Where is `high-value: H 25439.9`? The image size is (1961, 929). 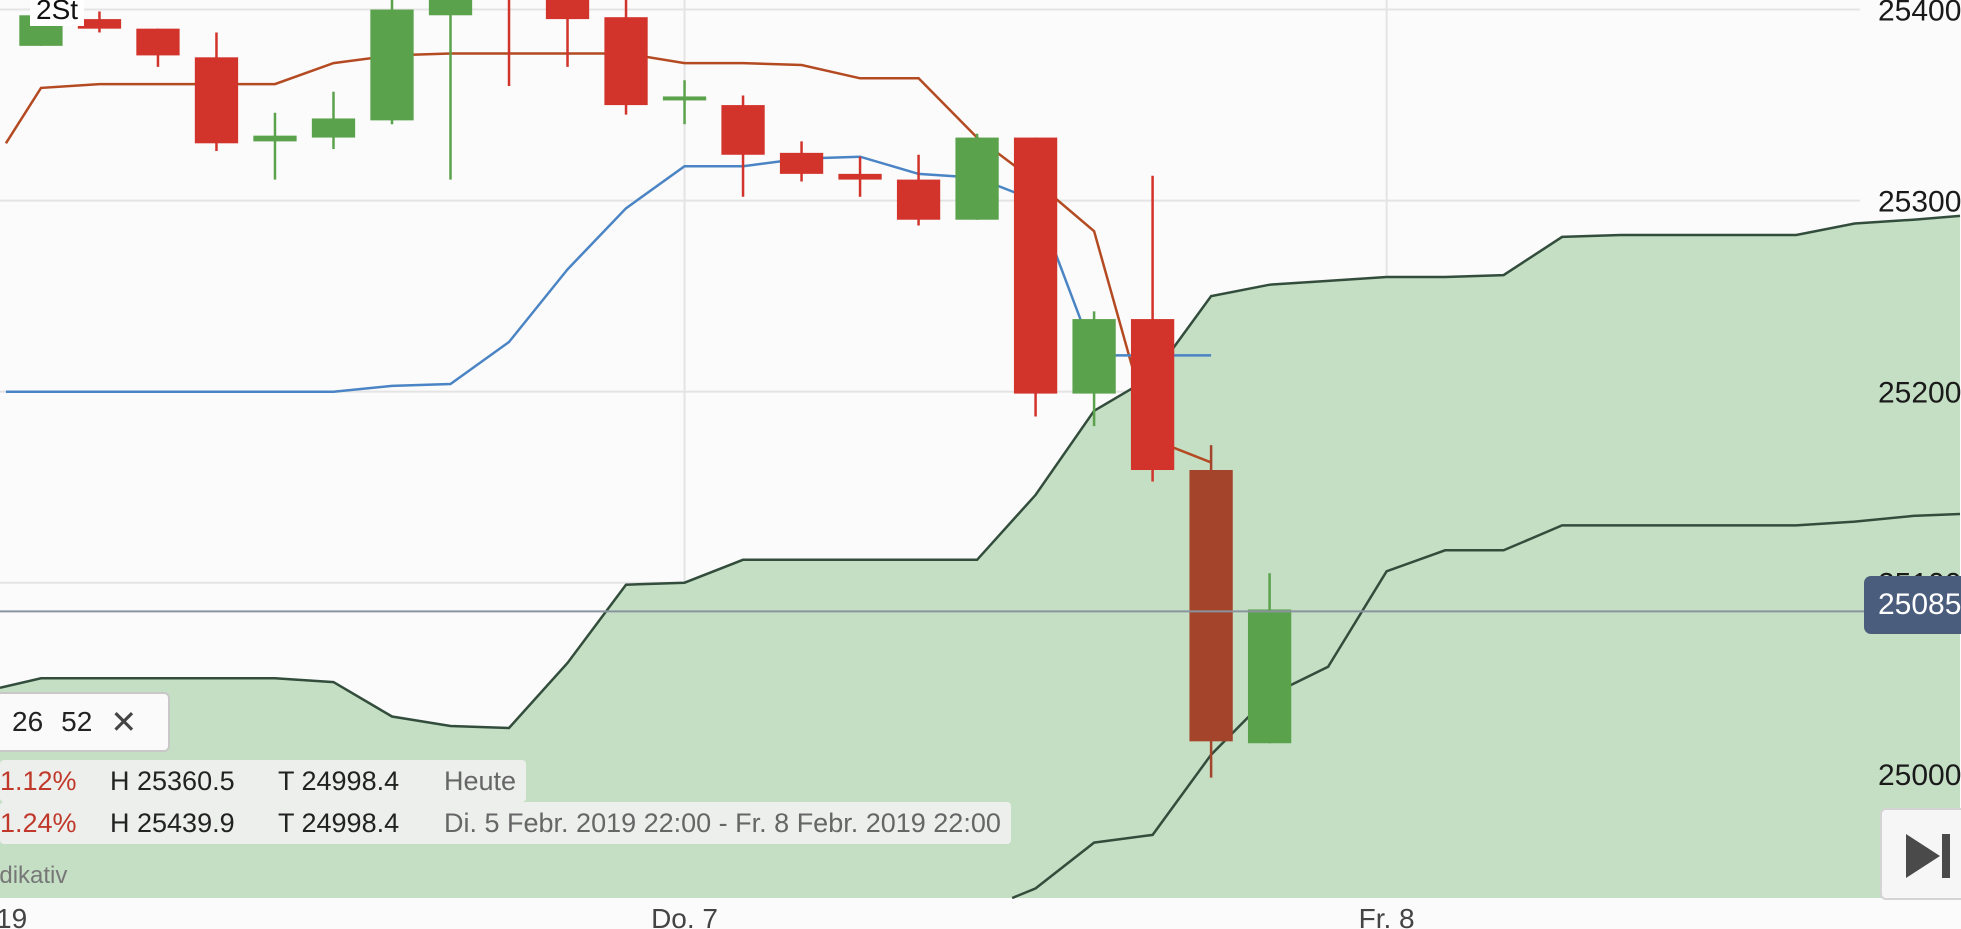 high-value: H 25439.9 is located at coordinates (172, 822).